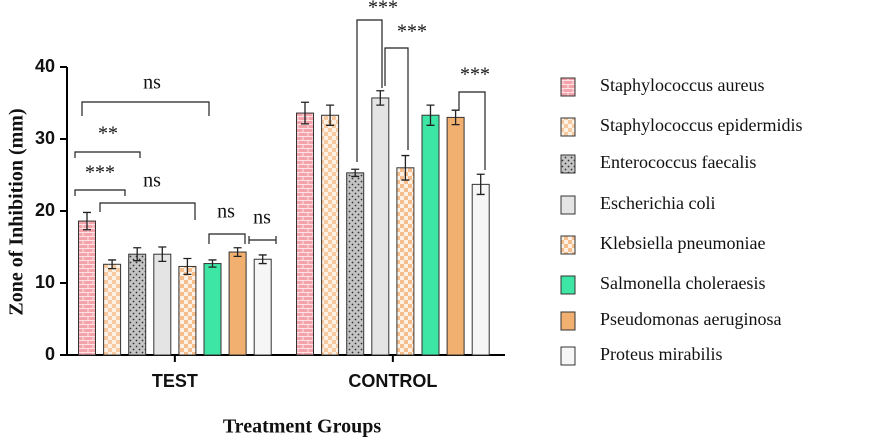  Describe the element at coordinates (701, 125) in the screenshot. I see `legend-label: Staphylococcus epidermidis` at that location.